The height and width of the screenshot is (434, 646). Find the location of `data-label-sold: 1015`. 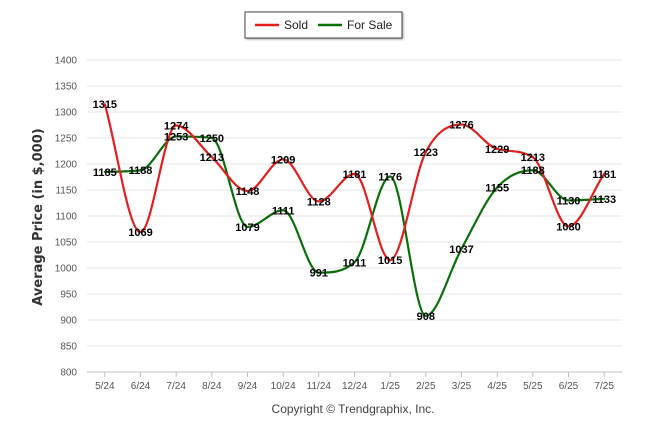

data-label-sold: 1015 is located at coordinates (390, 261).